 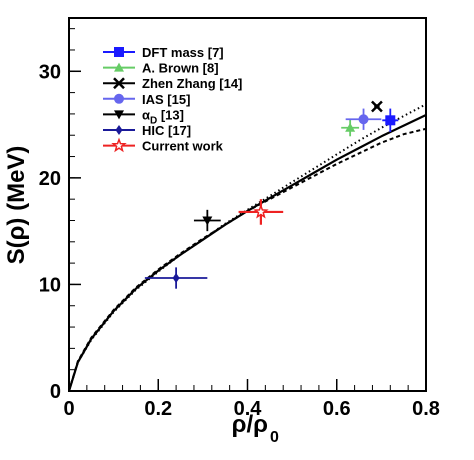 I want to click on legend-label-sub: D, so click(x=153, y=120).